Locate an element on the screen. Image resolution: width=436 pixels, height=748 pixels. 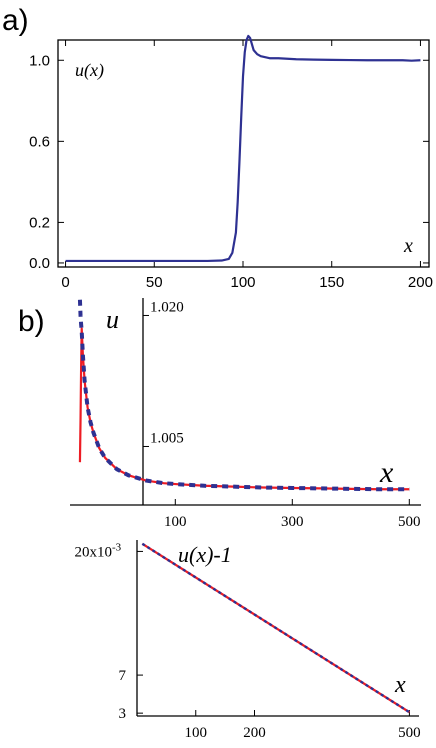
y-tick-label: 0.6 is located at coordinates (39, 141).